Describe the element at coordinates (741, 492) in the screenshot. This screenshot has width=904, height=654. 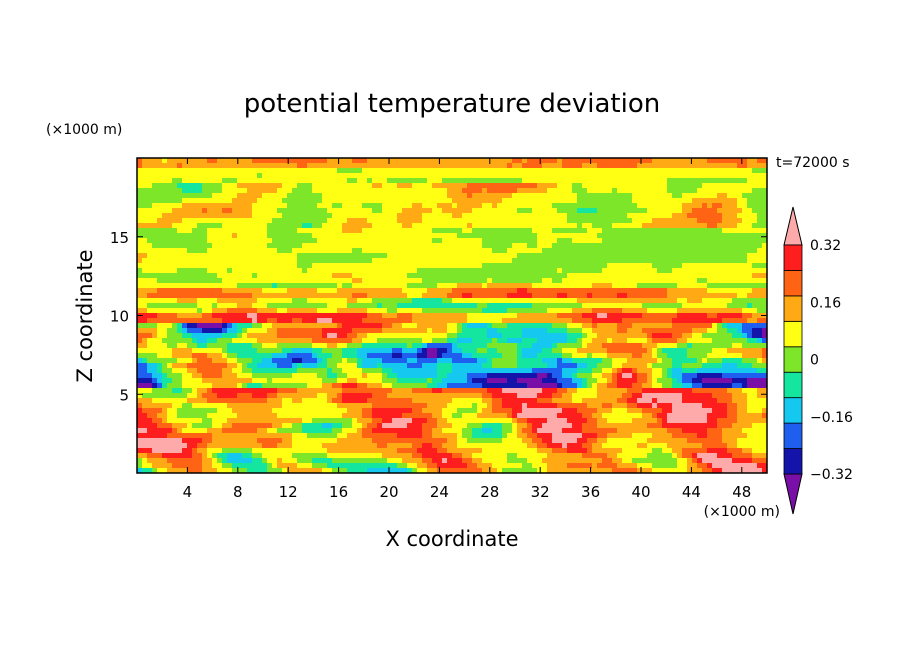
I see `x-tick-label: 48` at that location.